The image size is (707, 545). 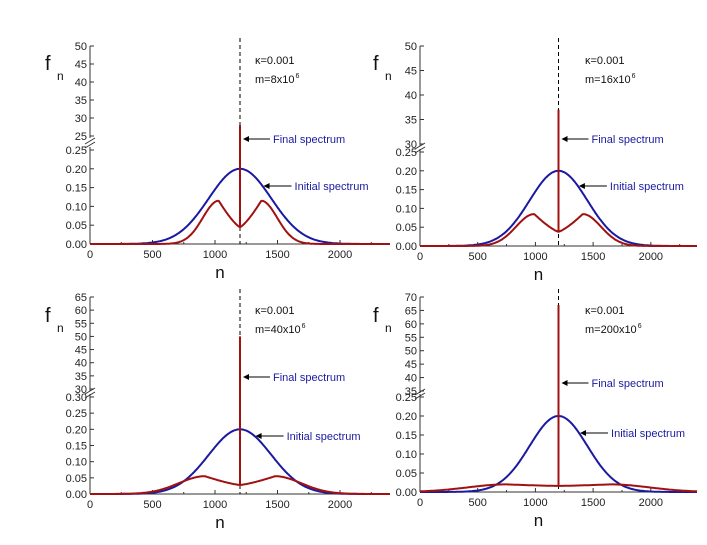 What do you see at coordinates (81, 137) in the screenshot?
I see `y-tick-label-upper: 25` at bounding box center [81, 137].